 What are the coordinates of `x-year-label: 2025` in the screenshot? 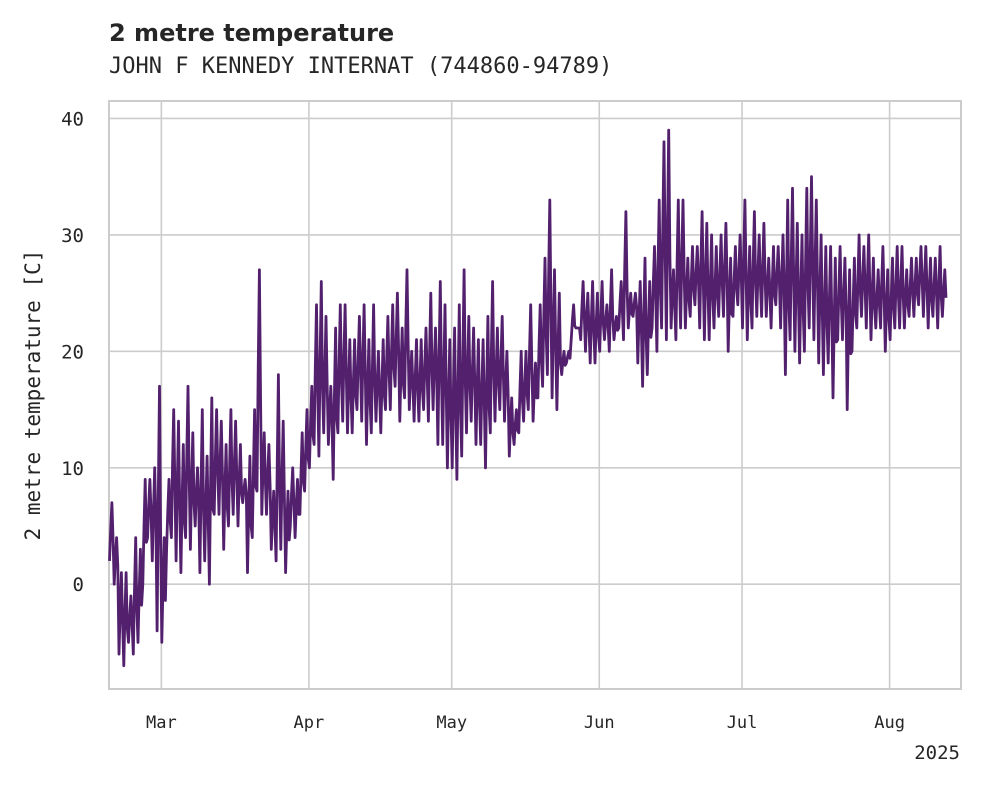 It's located at (937, 753).